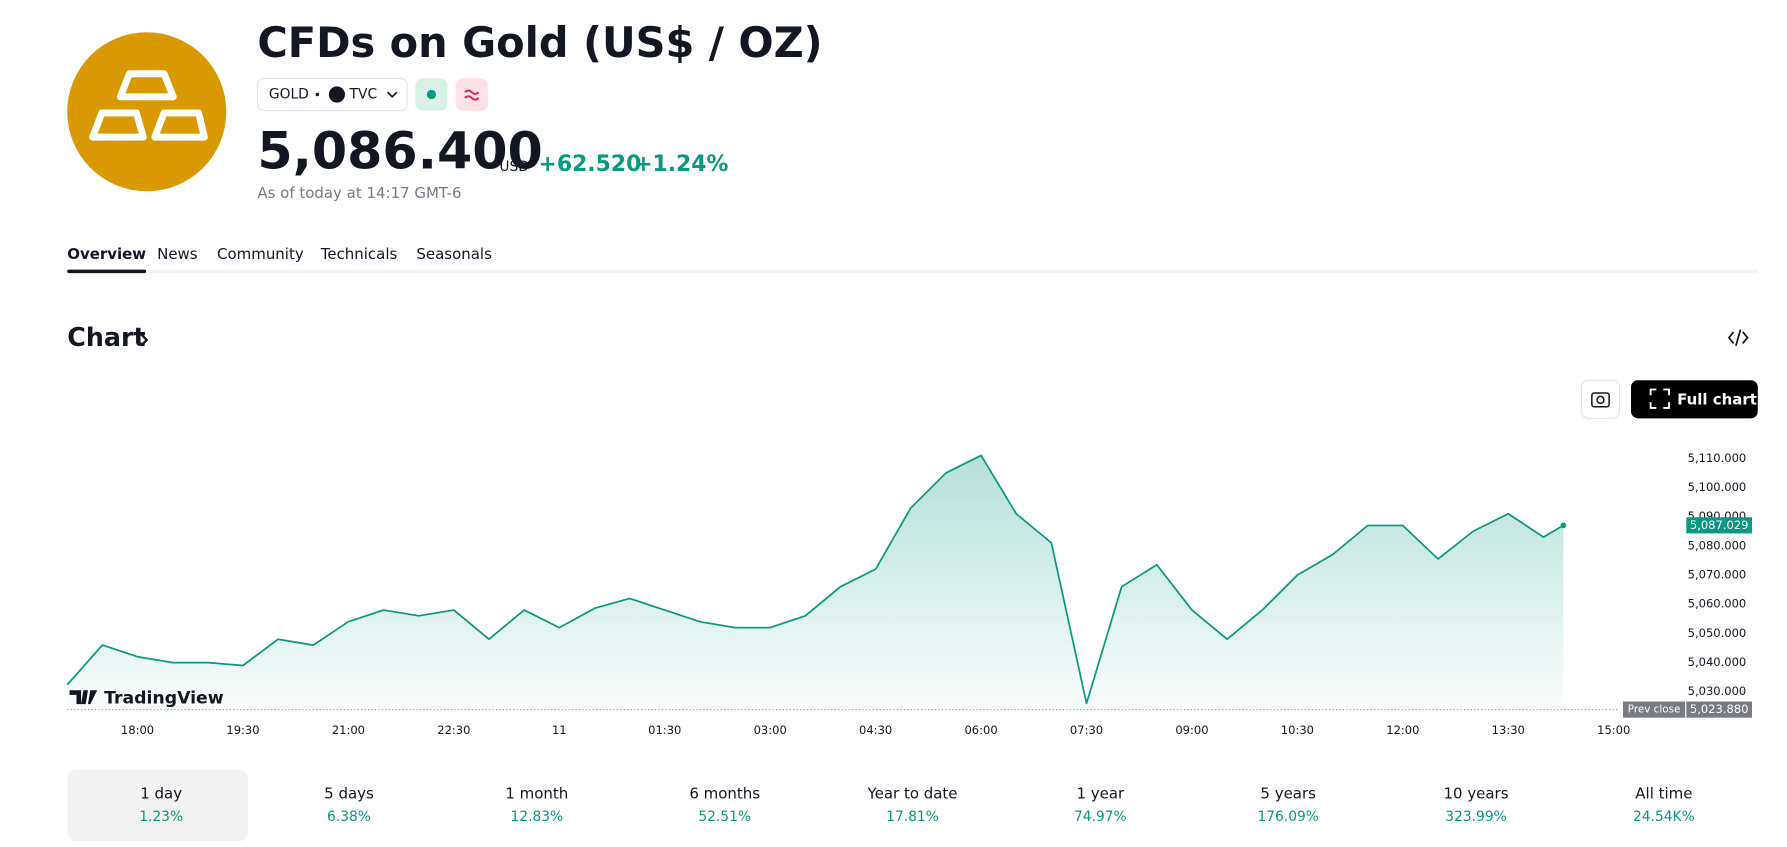 Image resolution: width=1787 pixels, height=847 pixels. I want to click on full-chart-label: Full chart, so click(1717, 399).